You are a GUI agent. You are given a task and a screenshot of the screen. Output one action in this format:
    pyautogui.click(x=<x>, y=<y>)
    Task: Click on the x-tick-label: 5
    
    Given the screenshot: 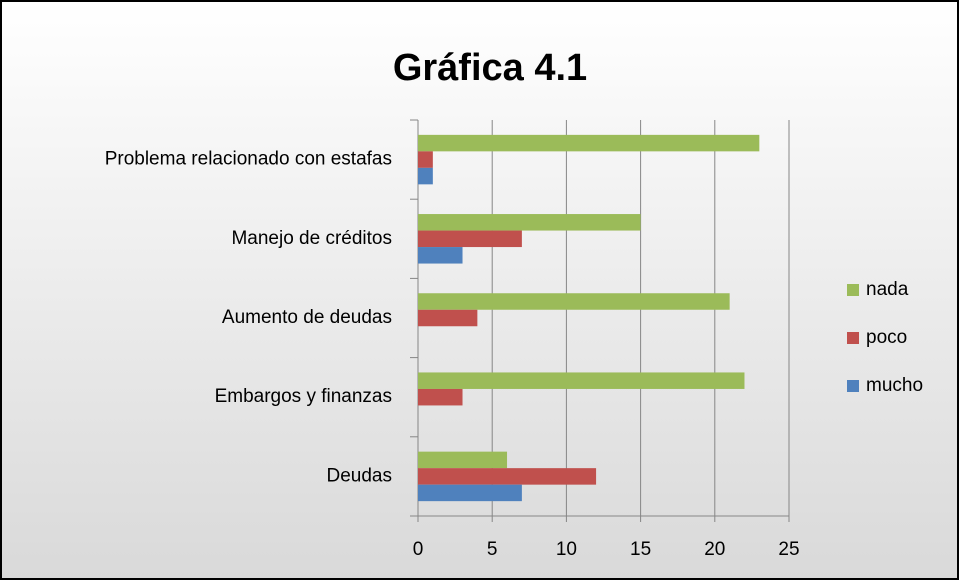 What is the action you would take?
    pyautogui.click(x=492, y=549)
    